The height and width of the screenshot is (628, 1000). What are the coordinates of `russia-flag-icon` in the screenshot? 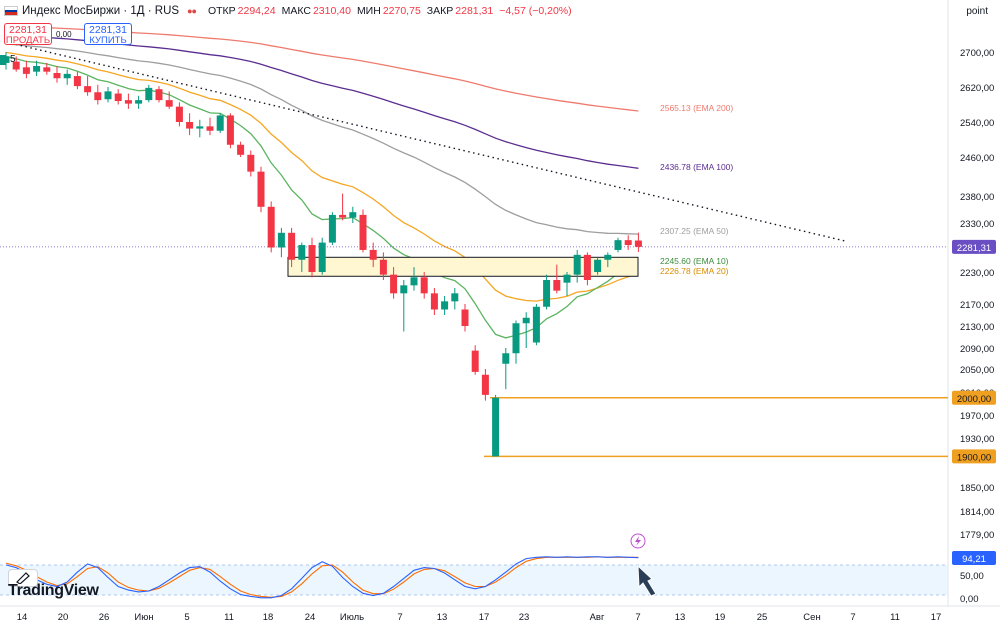 It's located at (11, 11).